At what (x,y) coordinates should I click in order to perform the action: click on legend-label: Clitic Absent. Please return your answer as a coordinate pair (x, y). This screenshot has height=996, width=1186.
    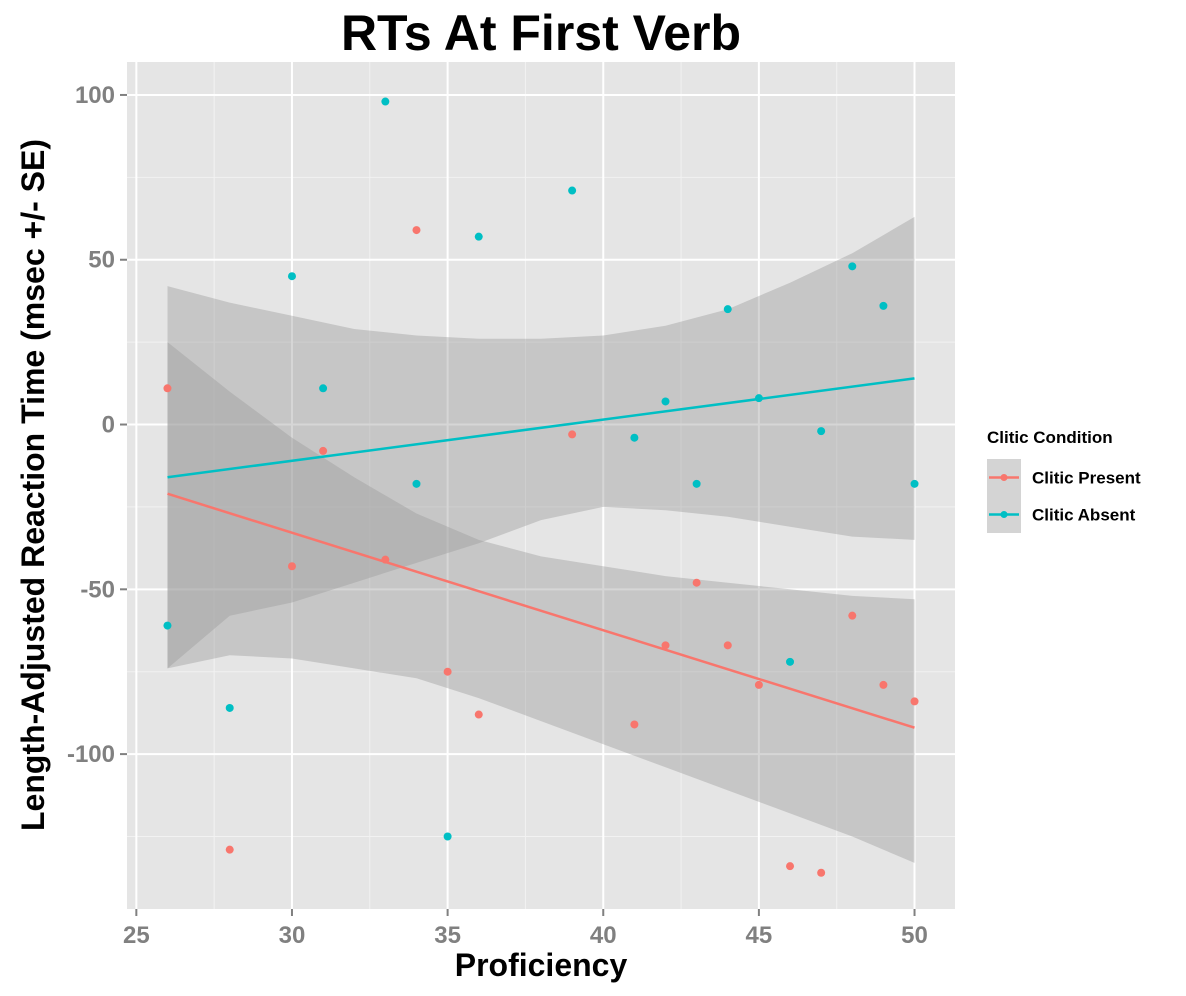
    Looking at the image, I should click on (1084, 515).